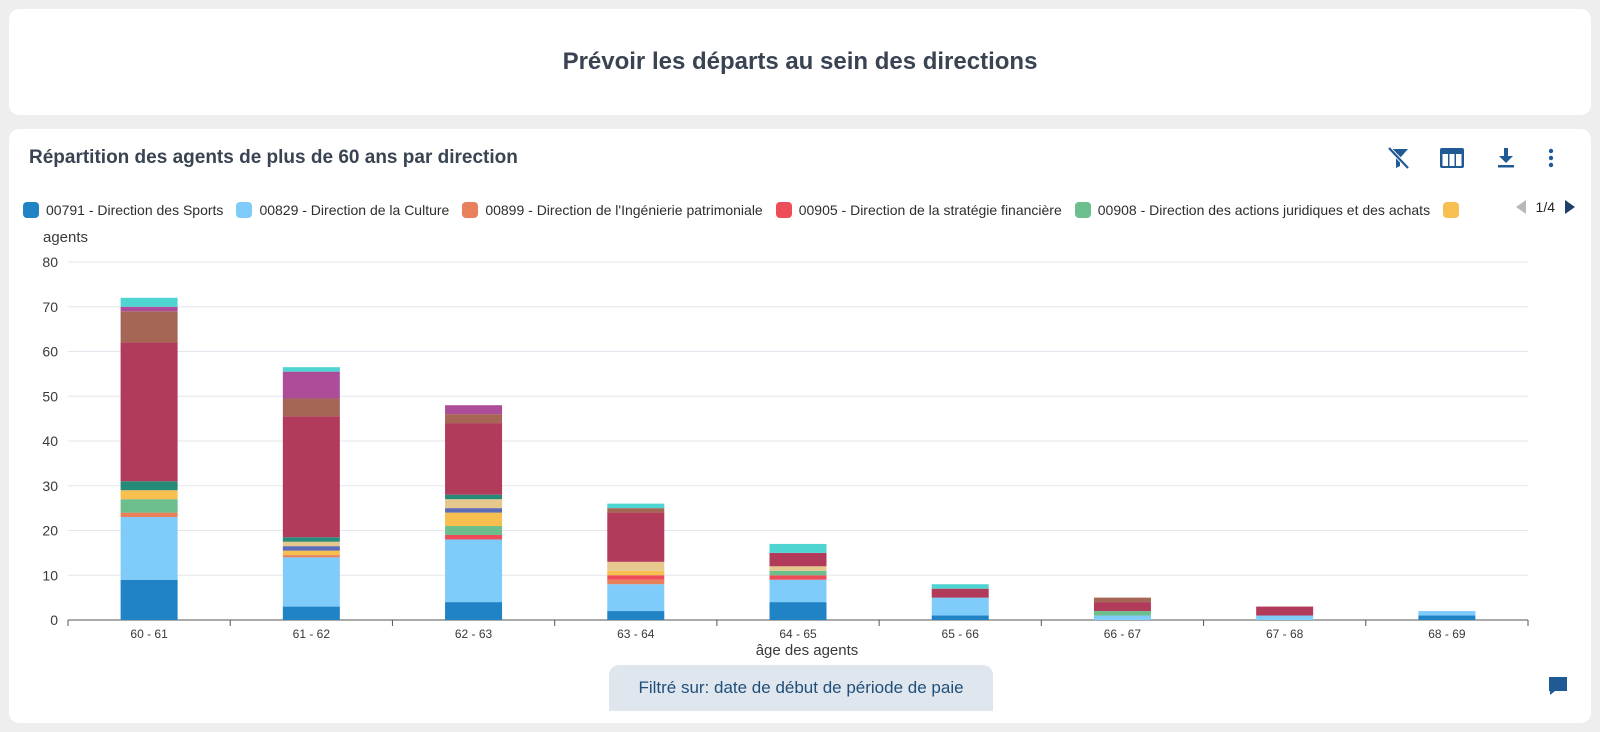 Image resolution: width=1600 pixels, height=732 pixels. What do you see at coordinates (50, 307) in the screenshot?
I see `y-tick-label: 70` at bounding box center [50, 307].